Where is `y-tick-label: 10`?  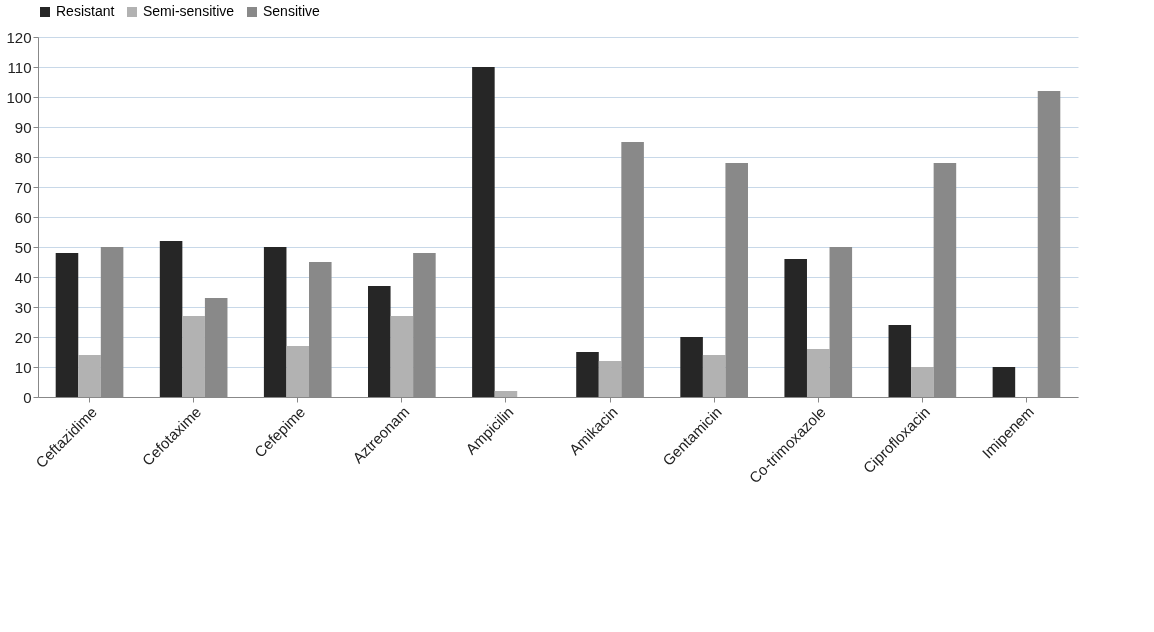
y-tick-label: 10 is located at coordinates (23, 367).